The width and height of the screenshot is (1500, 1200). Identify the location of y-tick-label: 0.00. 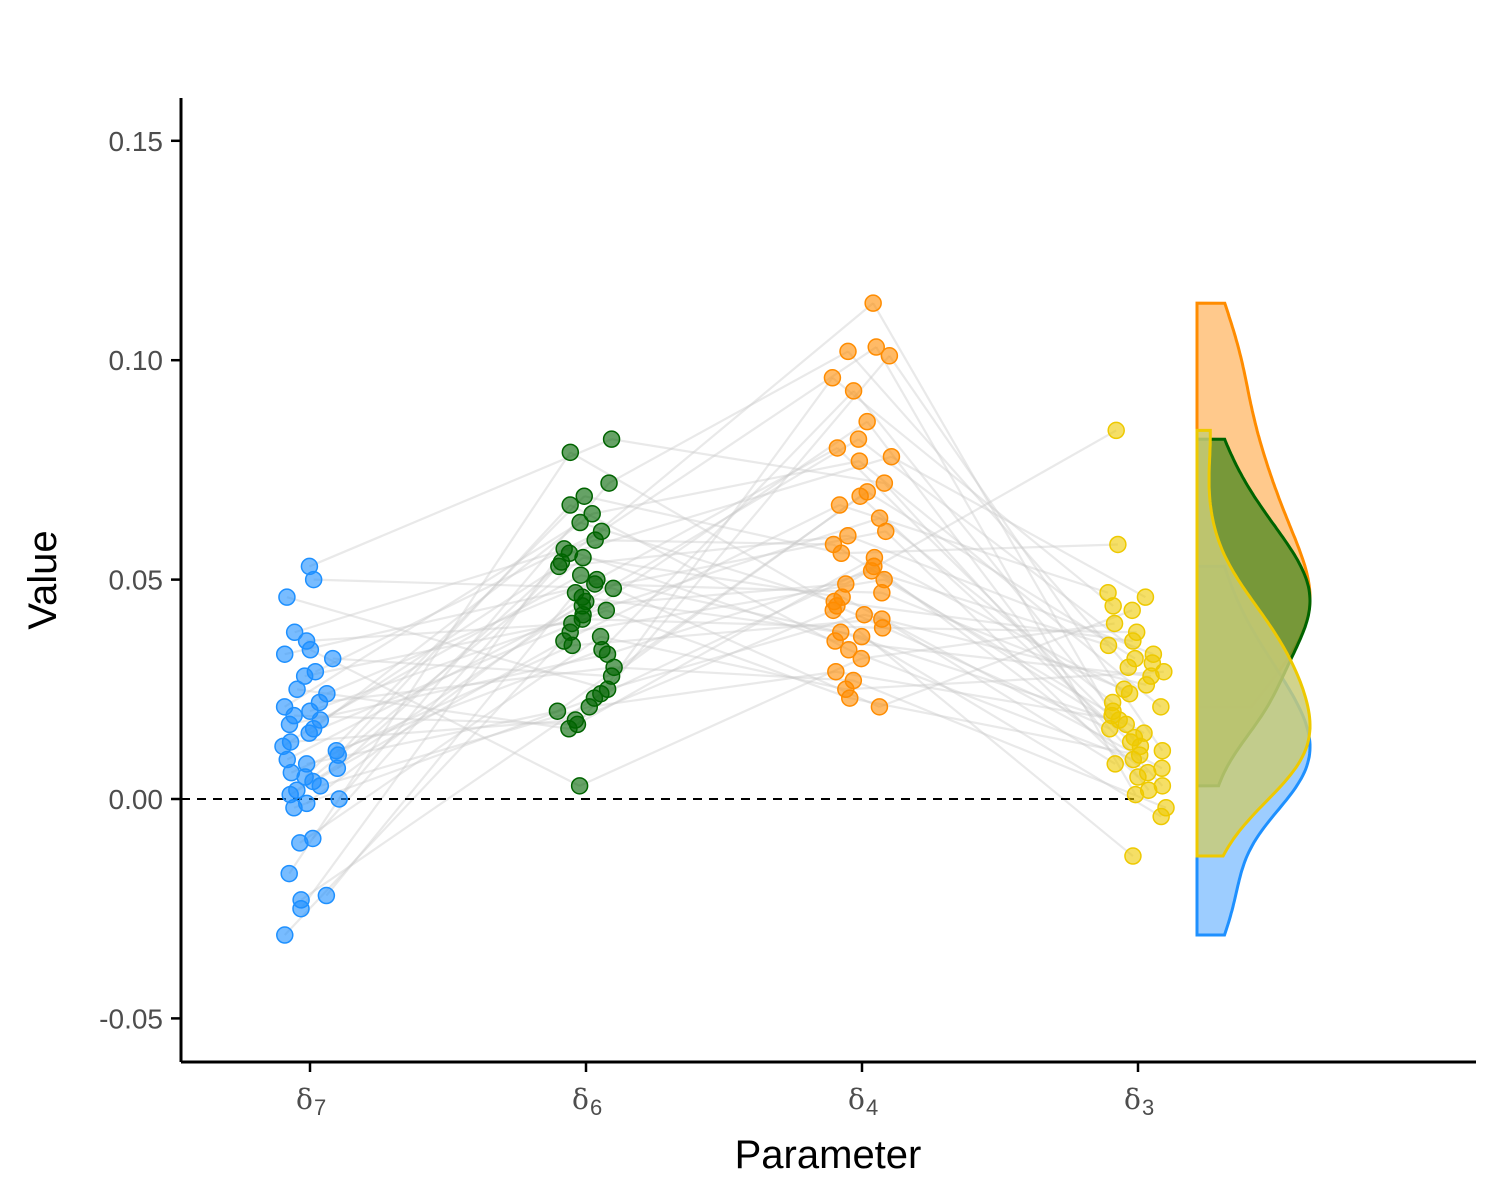
(136, 799).